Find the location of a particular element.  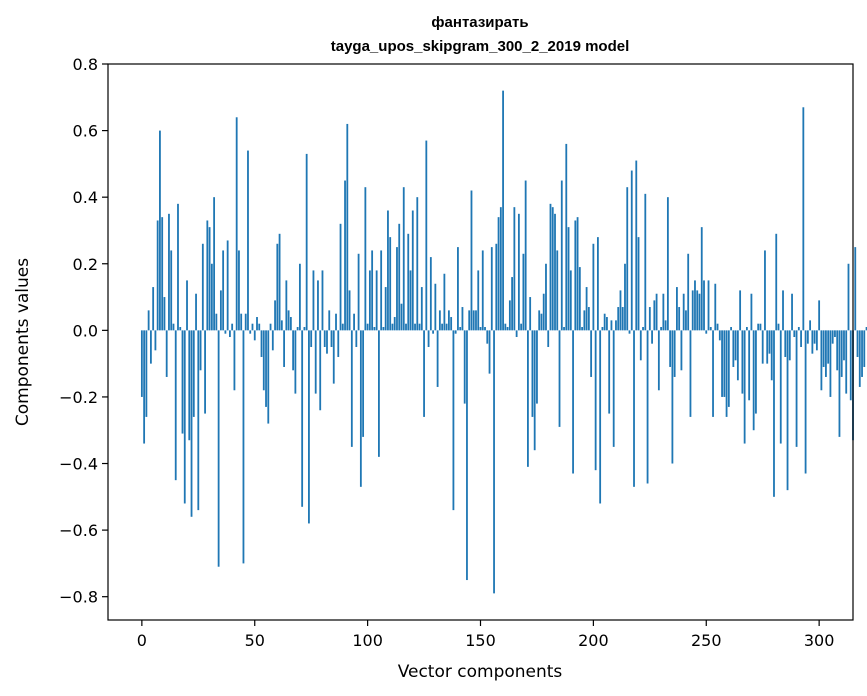

x-tick-label: 300 is located at coordinates (819, 640).